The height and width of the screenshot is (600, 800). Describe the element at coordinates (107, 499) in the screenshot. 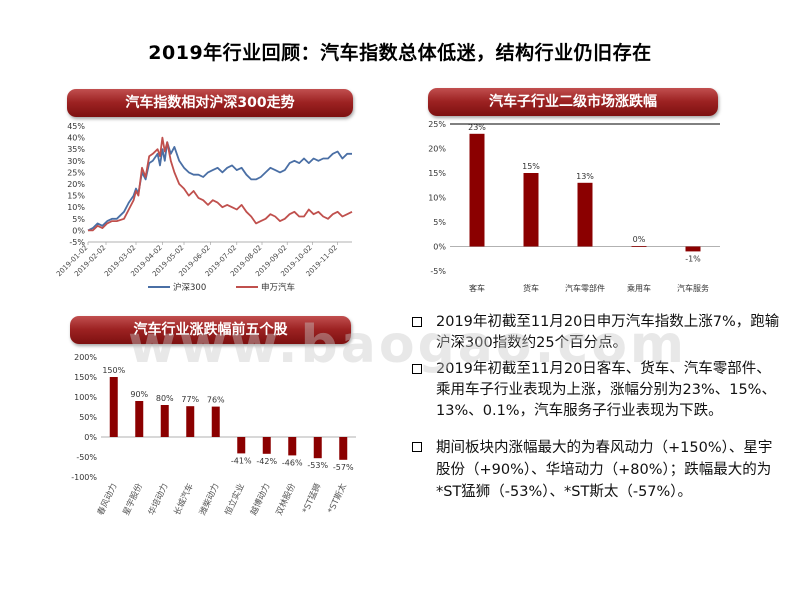

I see `category-label: 春风动力` at that location.